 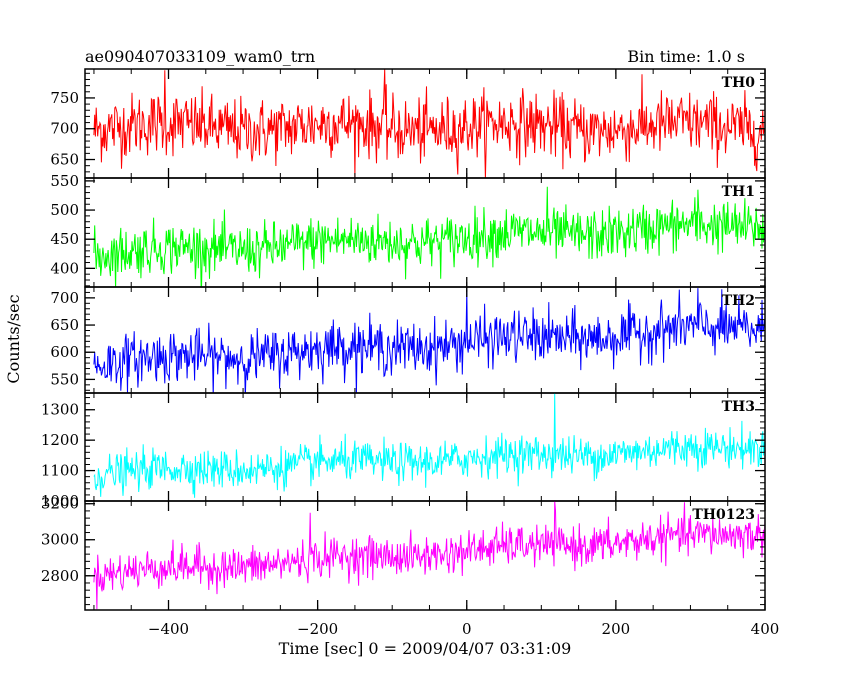 I want to click on panel-th2: 550 600 650 700 TH2, so click(x=408, y=340).